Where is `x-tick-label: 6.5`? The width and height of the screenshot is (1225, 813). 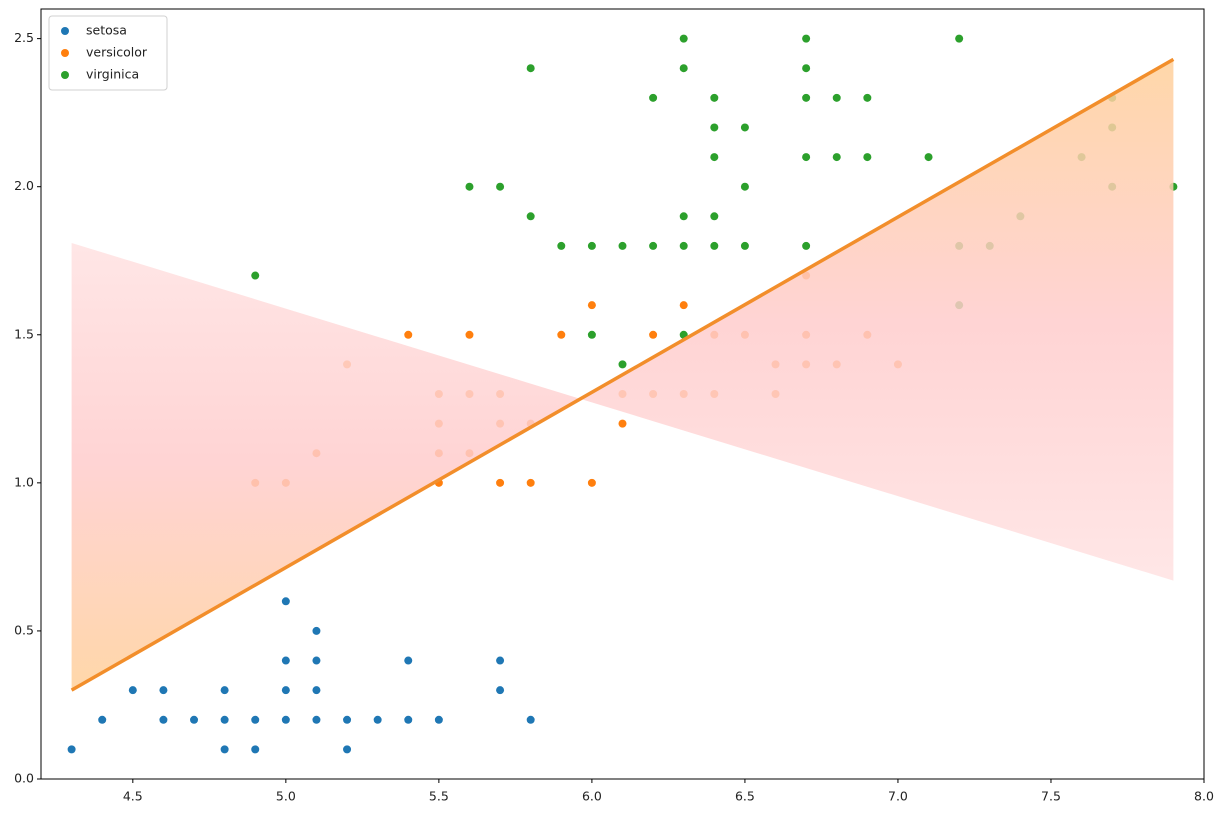
x-tick-label: 6.5 is located at coordinates (745, 796).